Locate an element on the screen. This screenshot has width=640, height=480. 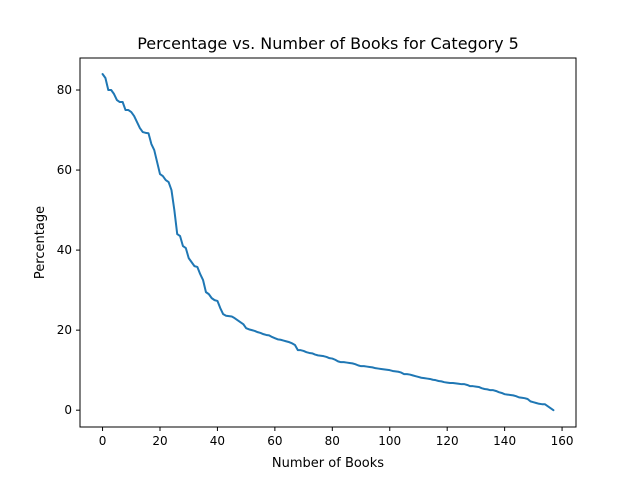
y-axis-label: Percentage is located at coordinates (40, 242).